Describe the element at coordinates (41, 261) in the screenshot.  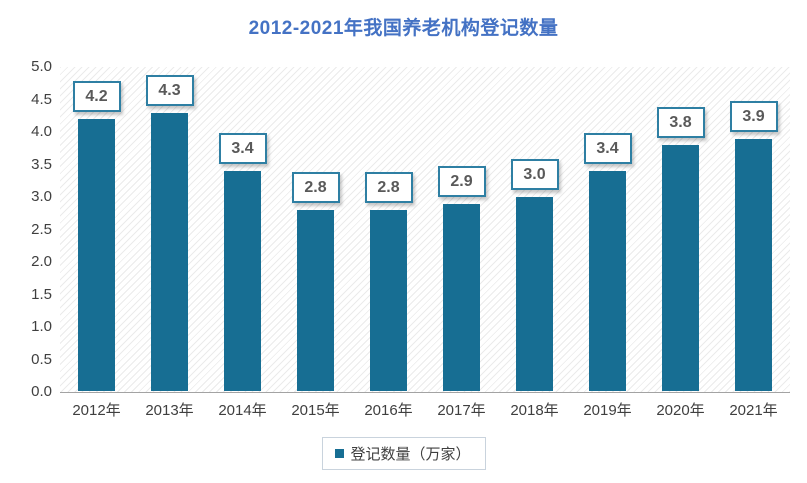
I see `y-tick-label: 2.0` at that location.